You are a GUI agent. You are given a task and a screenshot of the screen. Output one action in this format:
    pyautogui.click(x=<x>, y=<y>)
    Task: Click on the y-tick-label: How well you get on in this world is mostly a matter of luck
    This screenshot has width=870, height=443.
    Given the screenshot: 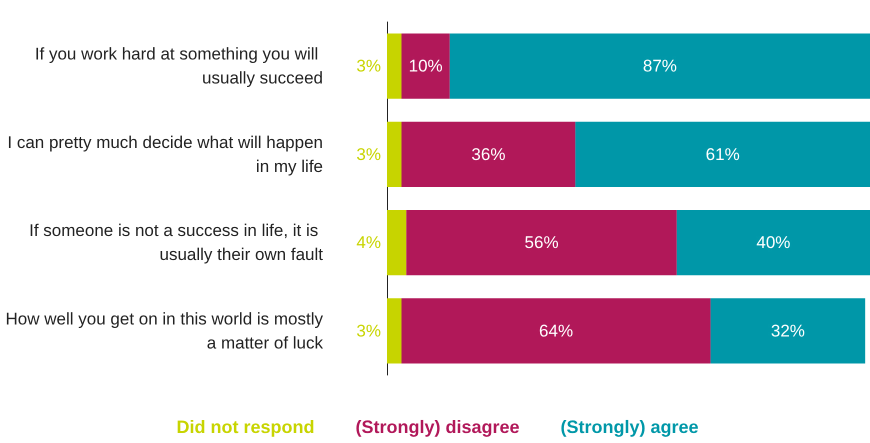 What is the action you would take?
    pyautogui.click(x=165, y=330)
    